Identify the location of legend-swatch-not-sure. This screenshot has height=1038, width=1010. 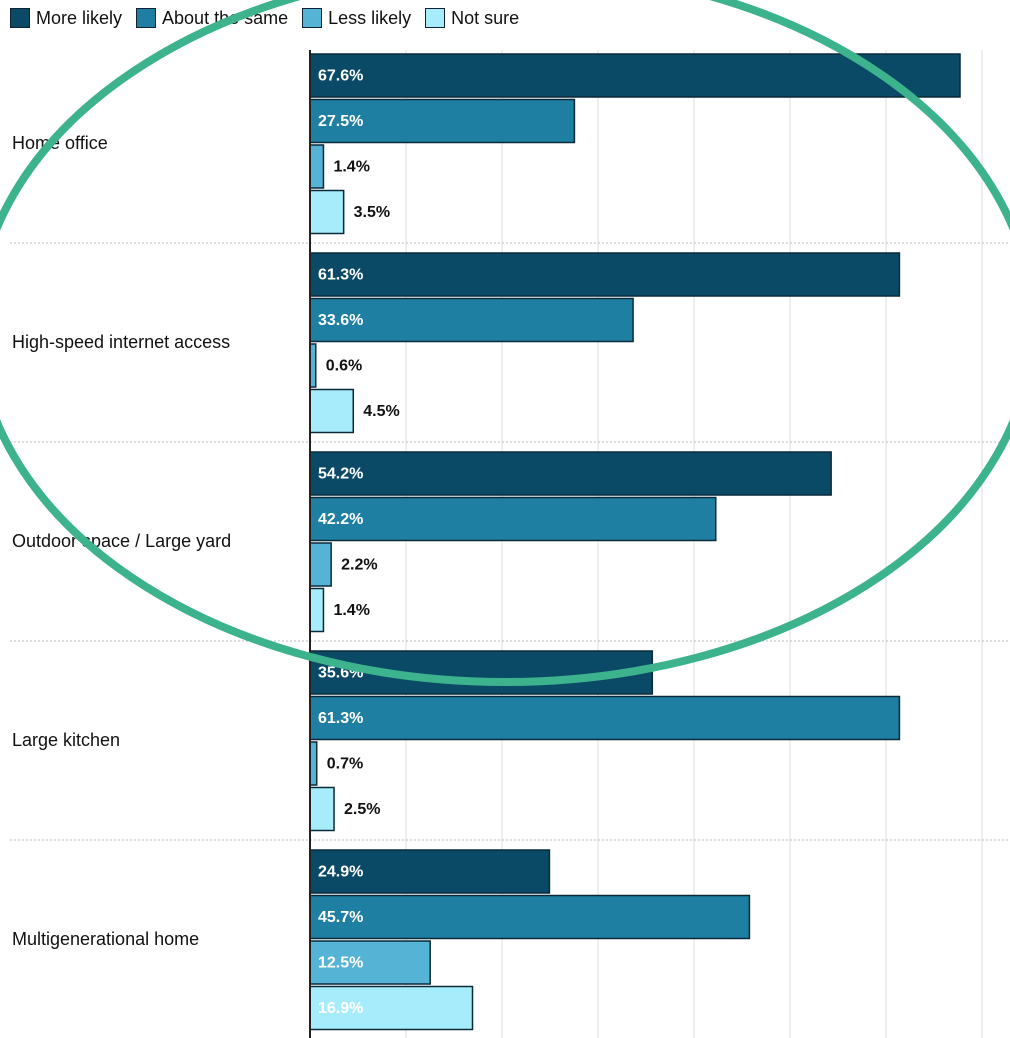
(435, 18).